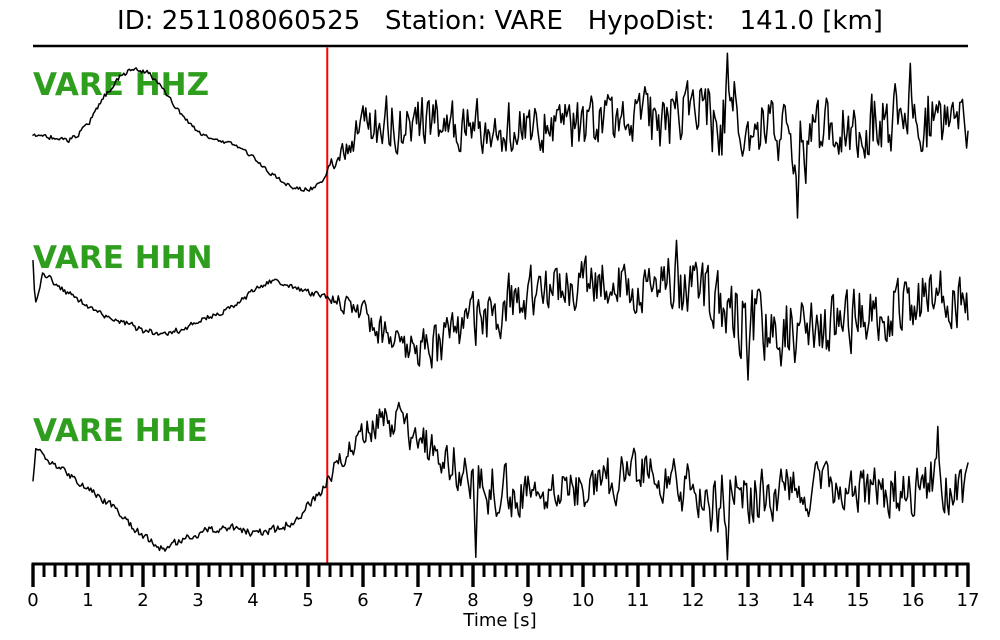 The width and height of the screenshot is (1000, 640). Describe the element at coordinates (121, 85) in the screenshot. I see `trace-label-hhz: VARE HHZ` at that location.